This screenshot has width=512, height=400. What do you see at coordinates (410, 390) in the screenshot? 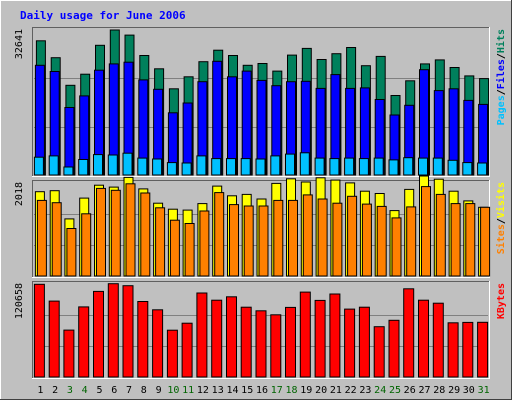
I see `day-label-26: 26` at bounding box center [410, 390].